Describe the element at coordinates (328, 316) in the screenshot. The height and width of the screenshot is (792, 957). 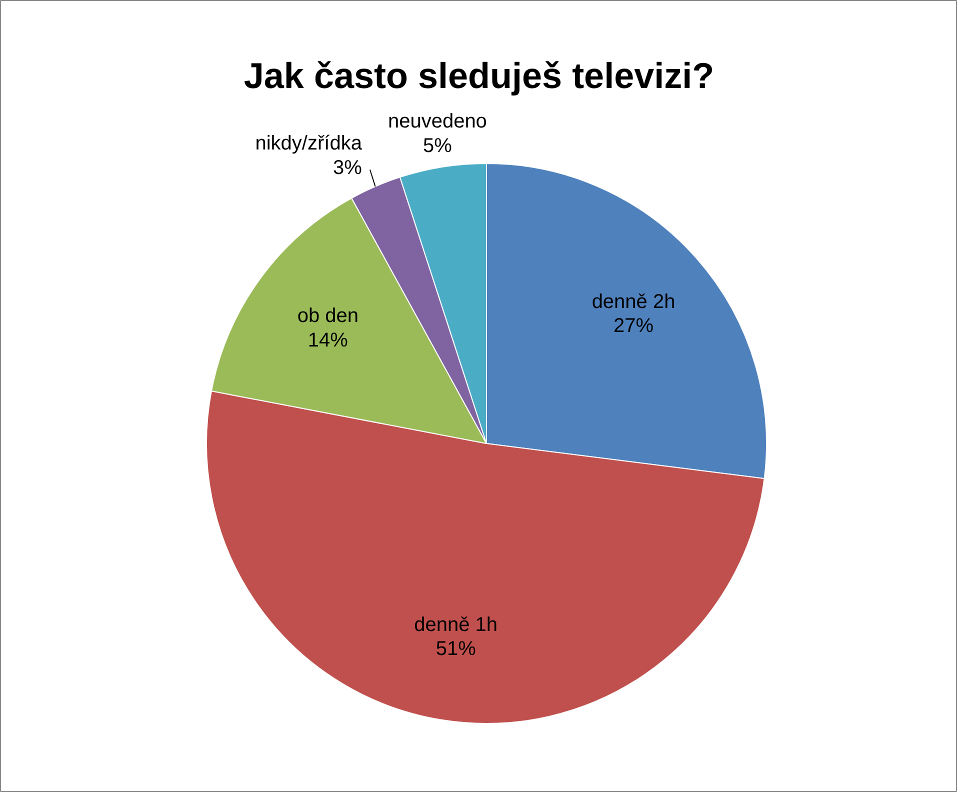
I see `slice-label: ob den` at that location.